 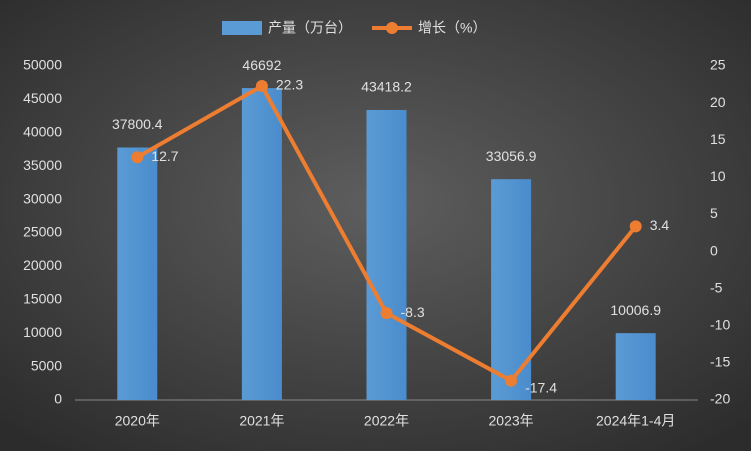 I want to click on y2-tick-label: 25, so click(x=718, y=65).